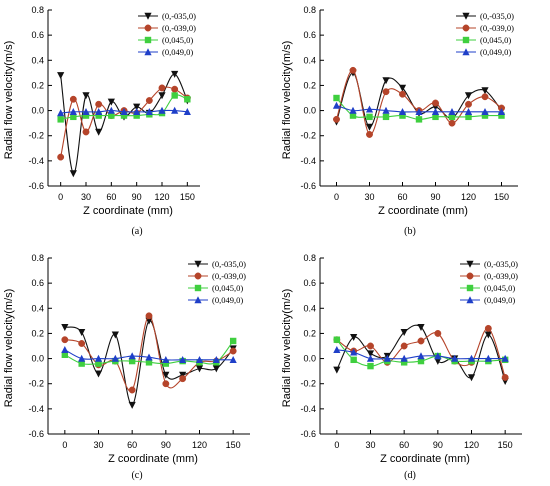 The image size is (550, 486). Describe the element at coordinates (64, 445) in the screenshot. I see `x-tick-label: 0` at that location.